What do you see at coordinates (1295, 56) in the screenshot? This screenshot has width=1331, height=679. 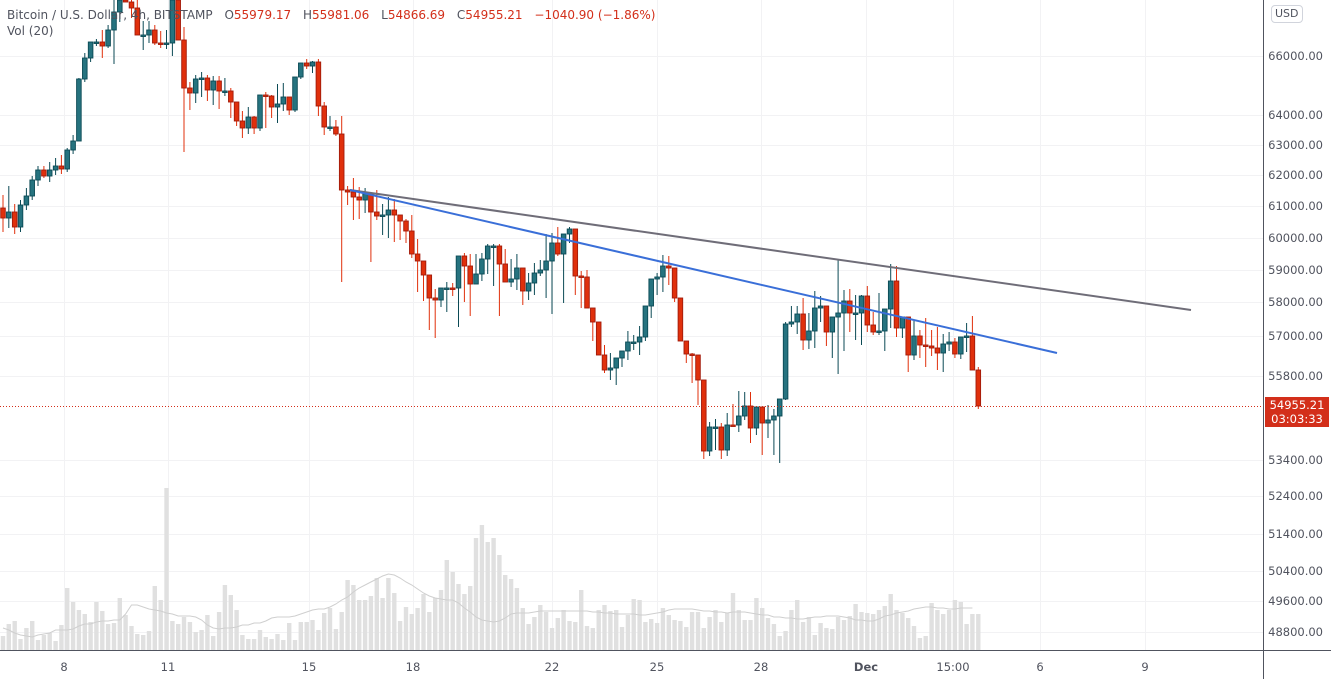 I see `price-tick-label: 66000.00` at bounding box center [1295, 56].